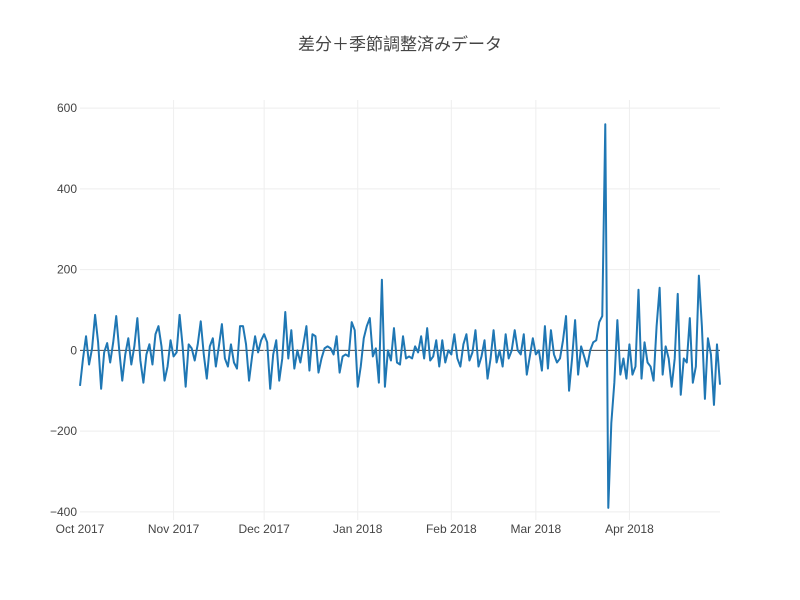 This screenshot has height=600, width=800. What do you see at coordinates (629, 529) in the screenshot?
I see `x-tick-label: Apr 2018` at bounding box center [629, 529].